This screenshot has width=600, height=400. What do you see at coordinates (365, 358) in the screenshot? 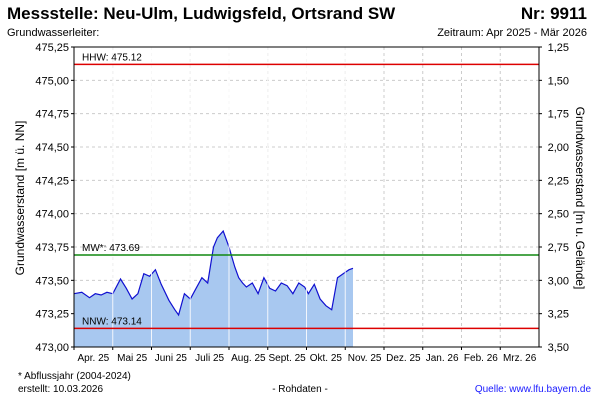
I see `x-tick-label: Nov. 25` at bounding box center [365, 358].